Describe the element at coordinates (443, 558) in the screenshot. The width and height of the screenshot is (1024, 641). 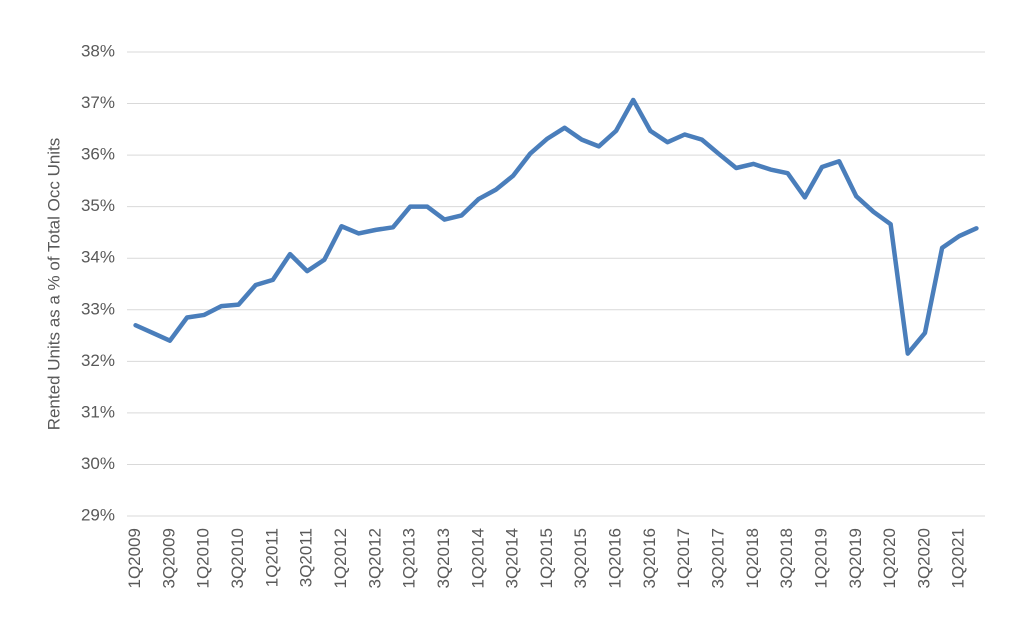
I see `x-tick-label: 3Q2013` at that location.